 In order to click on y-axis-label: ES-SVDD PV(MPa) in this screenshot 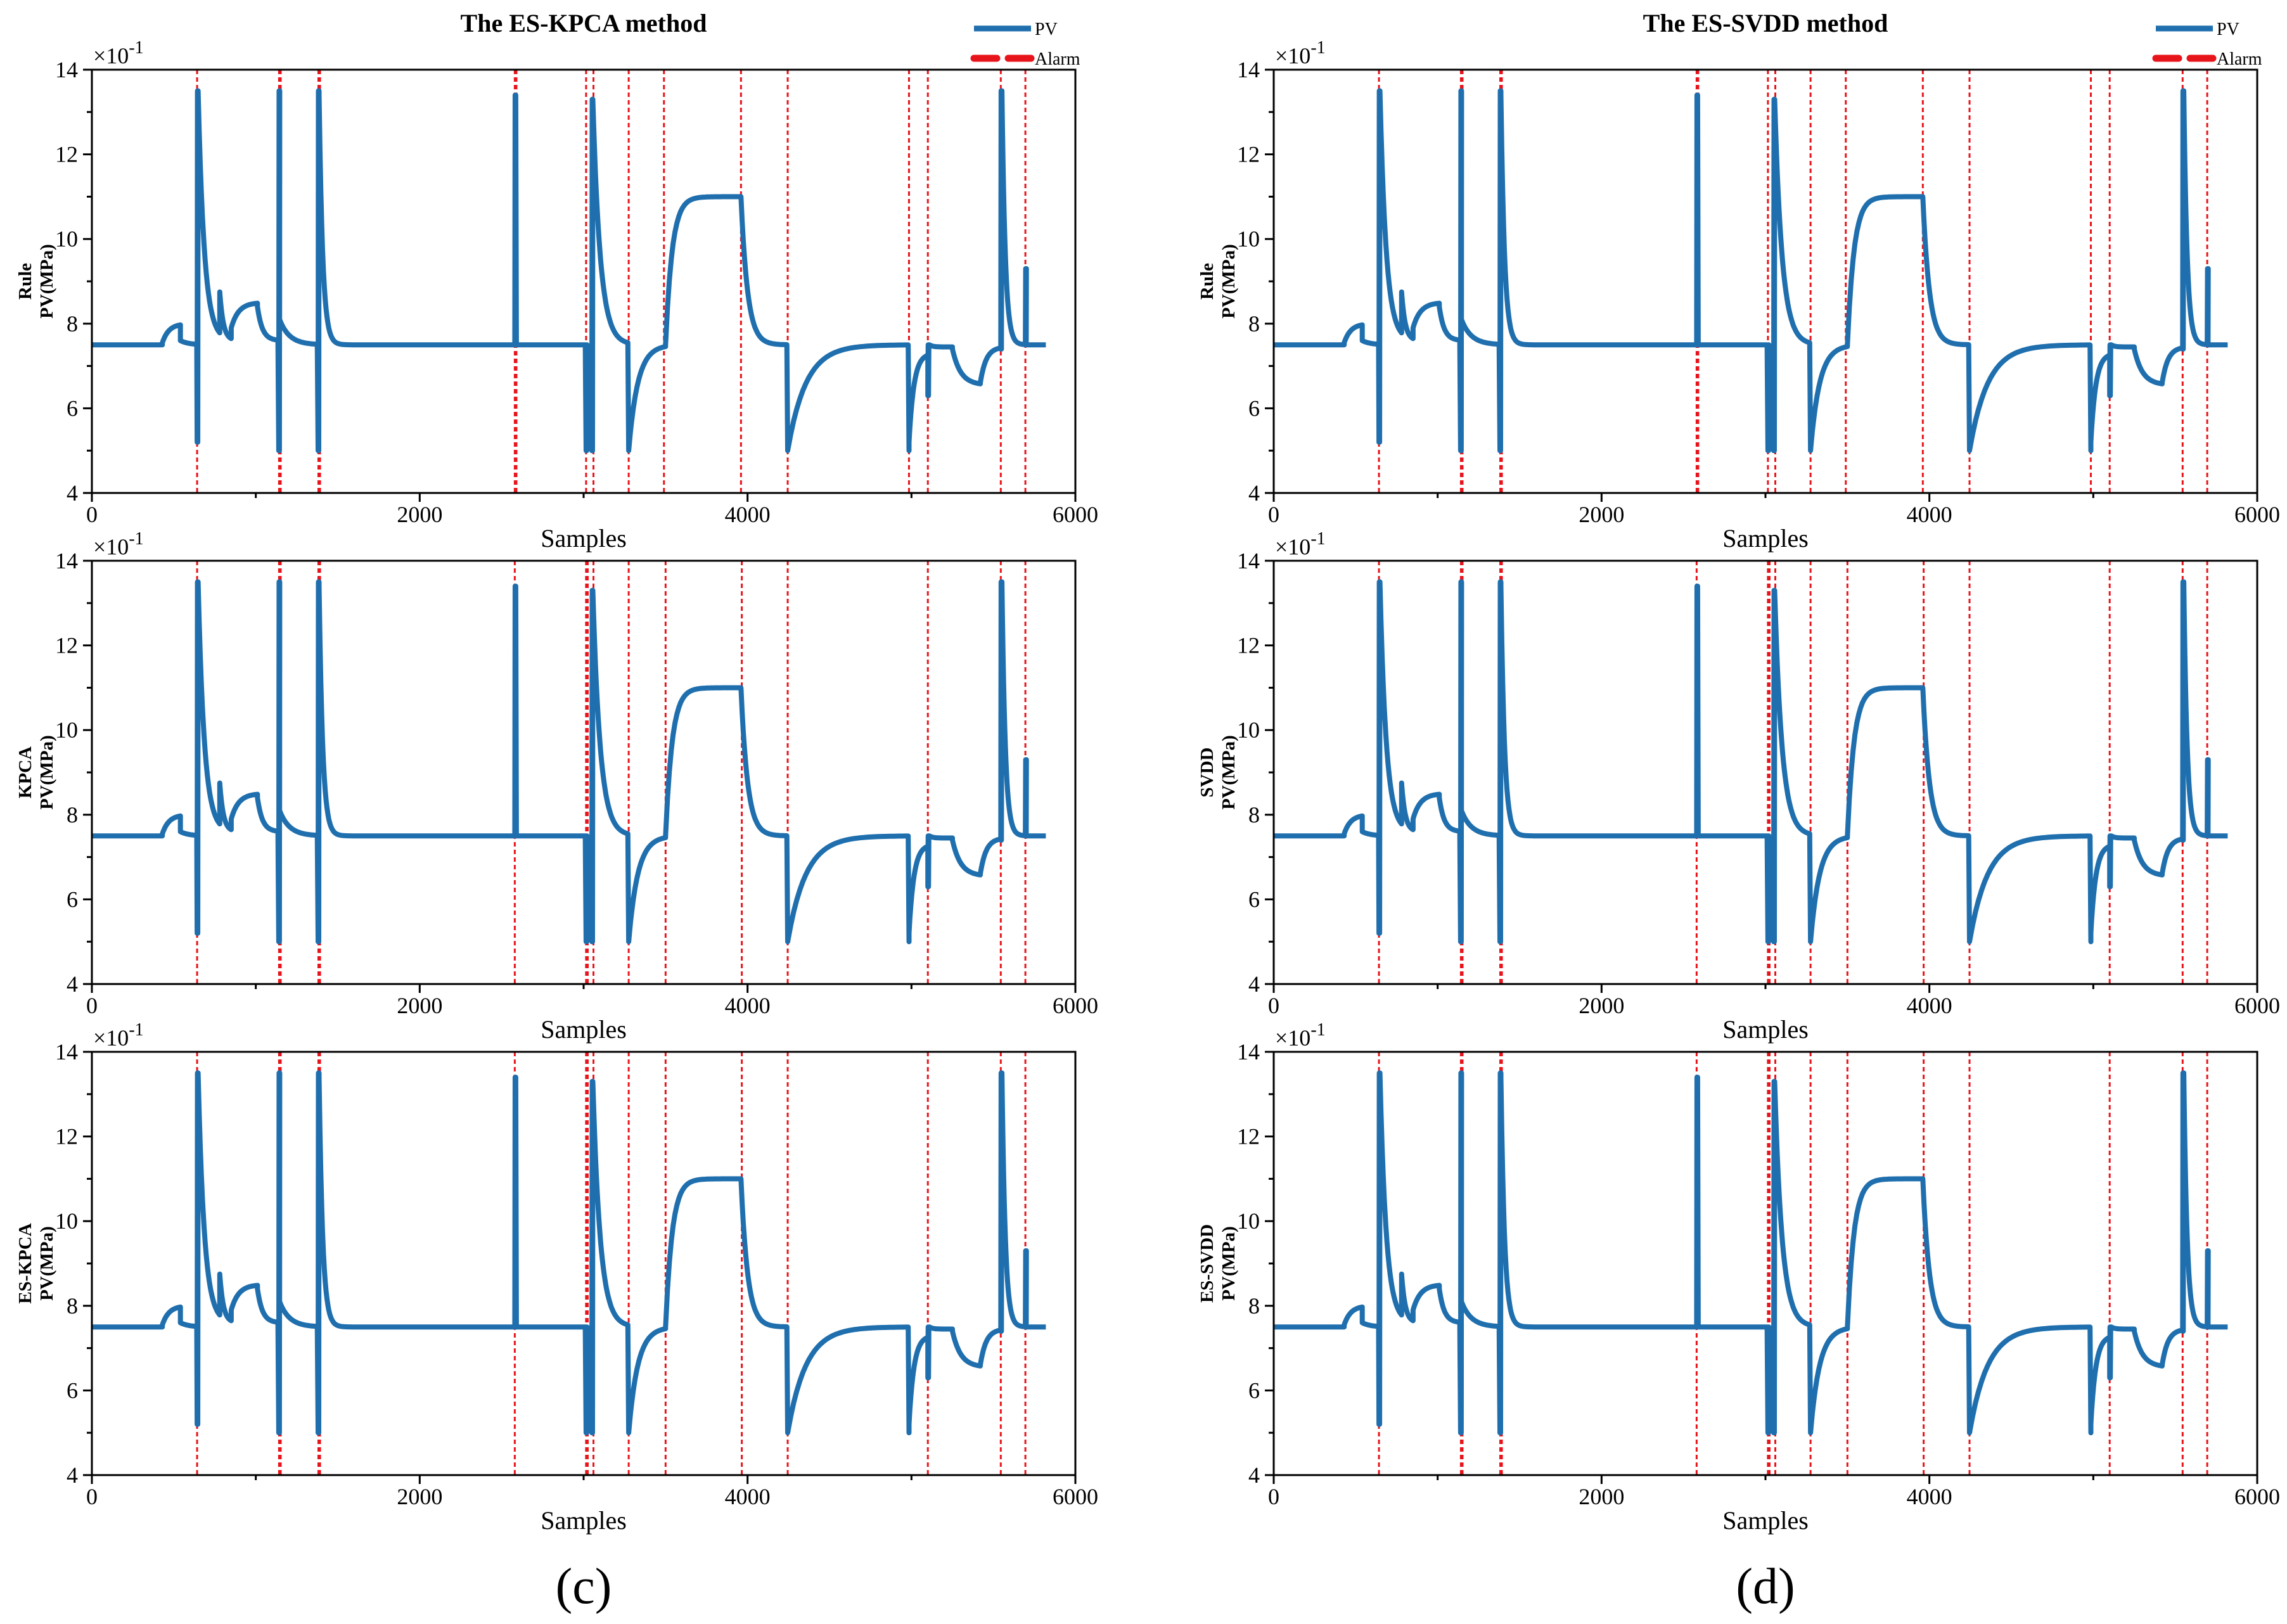, I will do `click(1218, 1263)`.